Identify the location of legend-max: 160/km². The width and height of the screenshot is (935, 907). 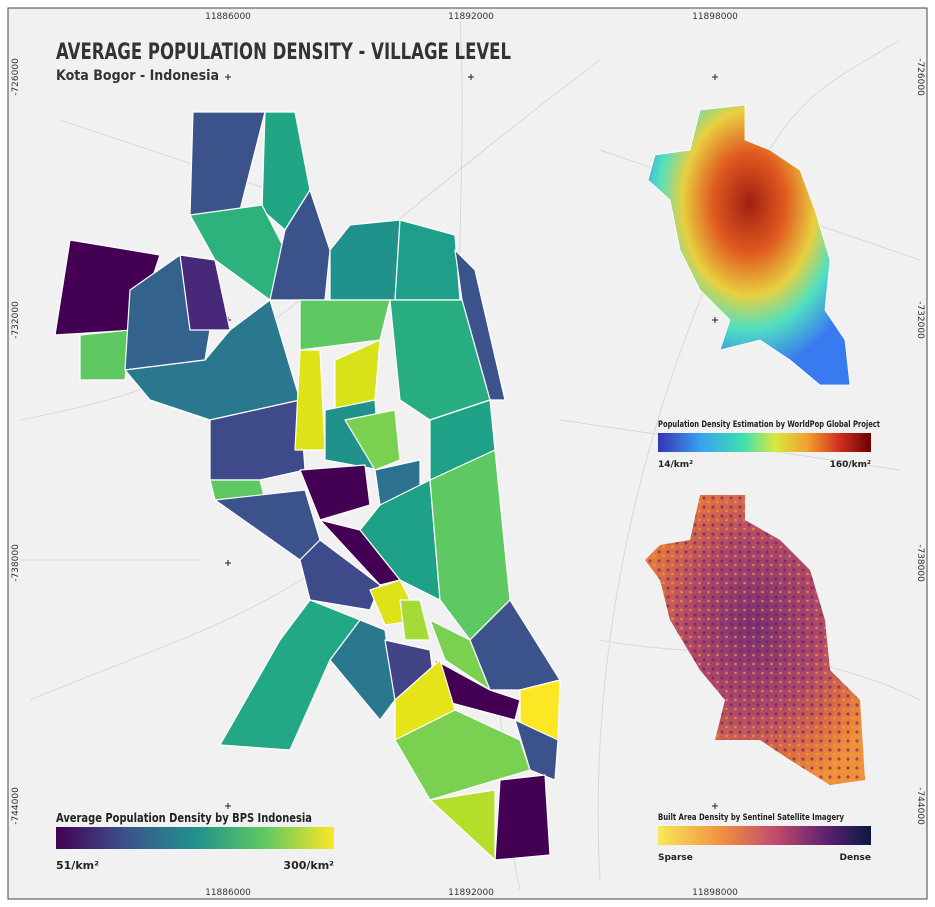
(850, 465).